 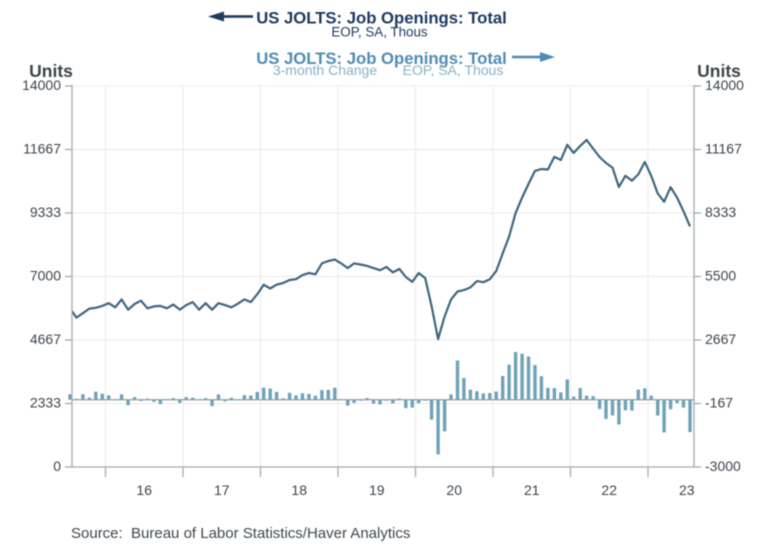 I want to click on svg-text: 7000, so click(x=45, y=276).